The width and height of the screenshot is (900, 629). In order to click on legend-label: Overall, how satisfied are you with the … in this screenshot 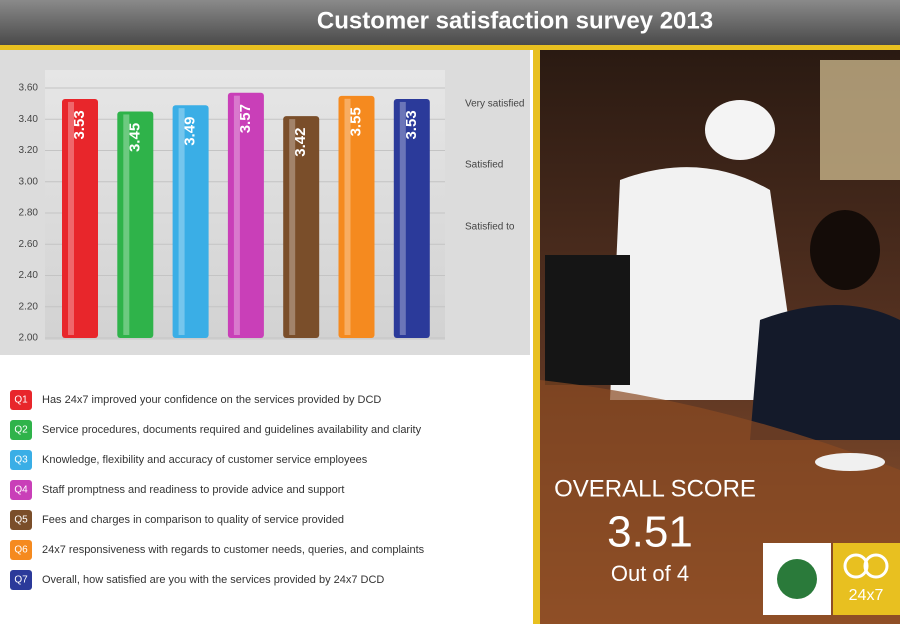, I will do `click(213, 580)`.